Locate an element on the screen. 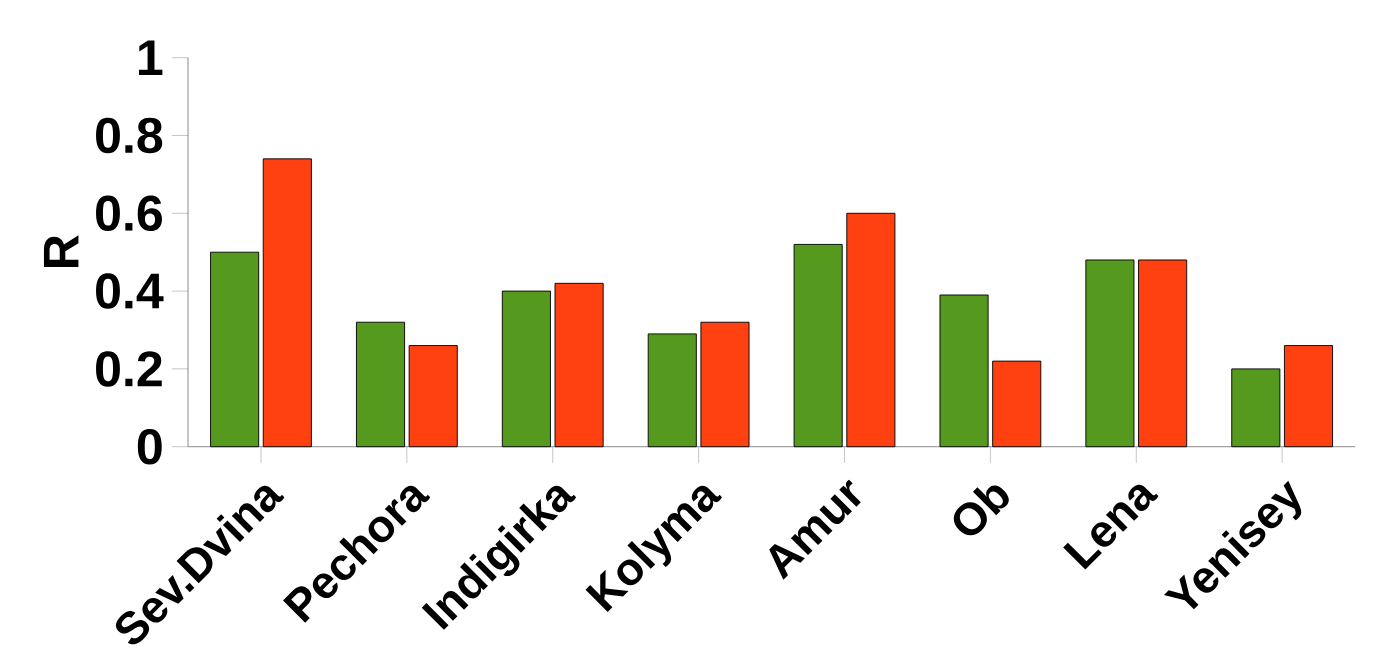  y-tick-label: 0.8 is located at coordinates (129, 135).